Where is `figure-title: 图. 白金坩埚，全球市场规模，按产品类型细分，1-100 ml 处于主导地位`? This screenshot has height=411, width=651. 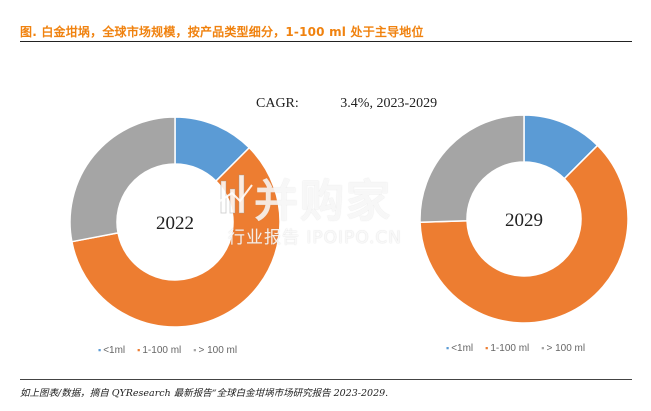
figure-title: 图. 白金坩埚，全球市场规模，按产品类型细分，1-100 ml 处于主导地位 is located at coordinates (222, 32).